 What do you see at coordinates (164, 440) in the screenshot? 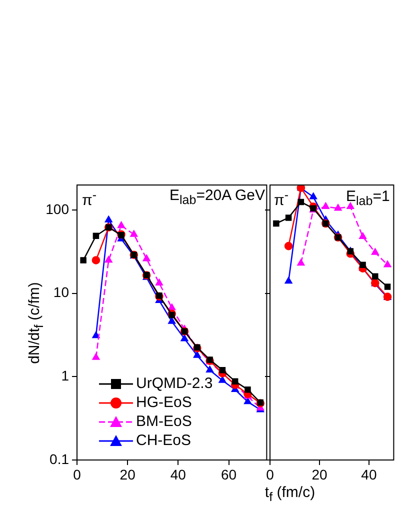
I see `legend-label: CH-EoS` at bounding box center [164, 440].